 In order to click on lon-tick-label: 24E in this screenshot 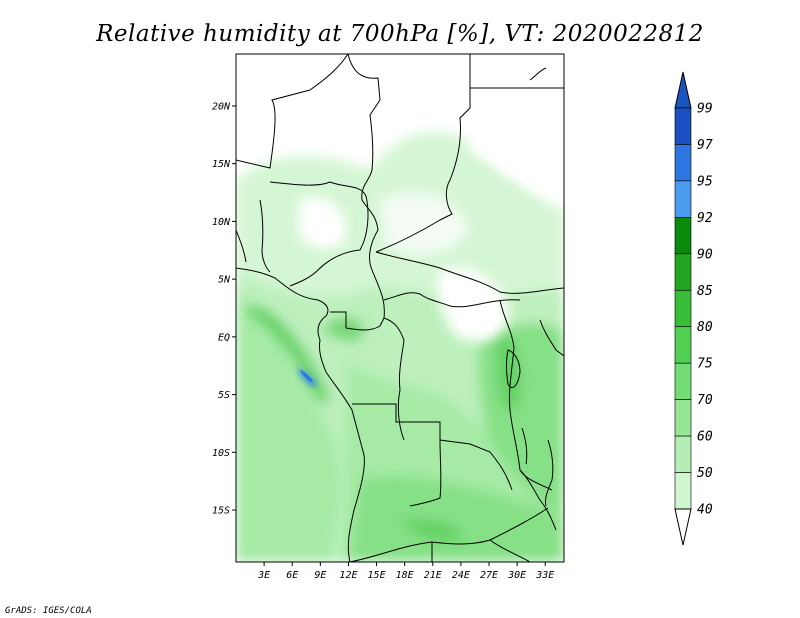, I will do `click(461, 575)`.